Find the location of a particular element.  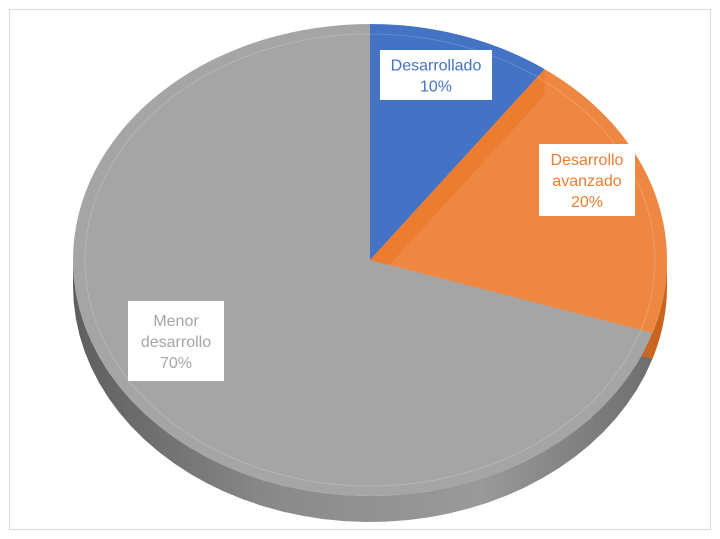

data-label-text: avanzado is located at coordinates (586, 181).